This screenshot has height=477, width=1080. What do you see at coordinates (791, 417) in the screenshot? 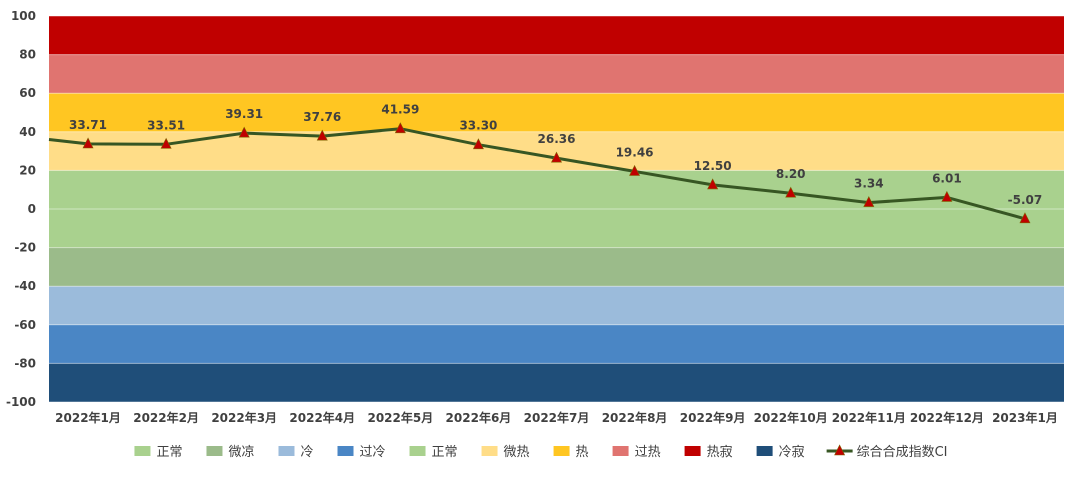
I see `x-tick-label-9: 2022年10月` at bounding box center [791, 417].